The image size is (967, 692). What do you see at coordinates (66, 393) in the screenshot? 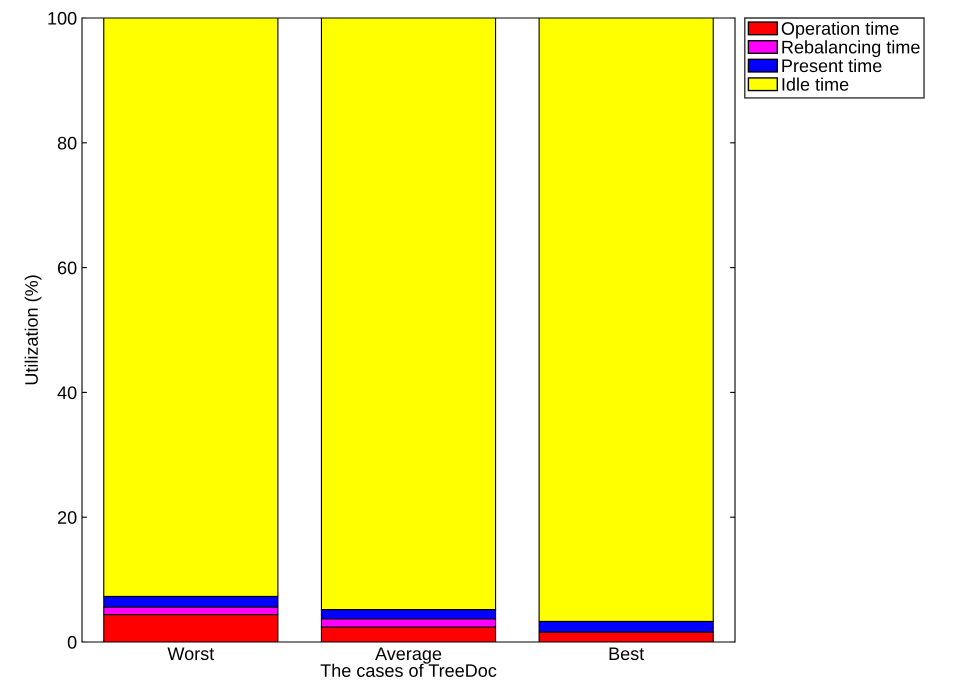
I see `y-tick-label: 40` at bounding box center [66, 393].